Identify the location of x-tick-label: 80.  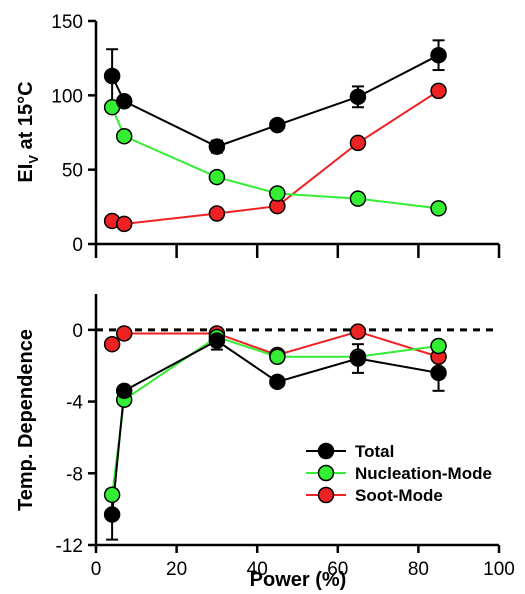
(418, 569).